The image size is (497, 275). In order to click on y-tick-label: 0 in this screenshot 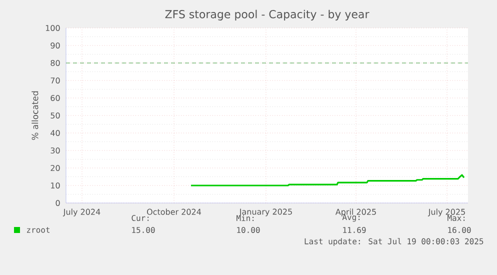, I will do `click(58, 203)`.